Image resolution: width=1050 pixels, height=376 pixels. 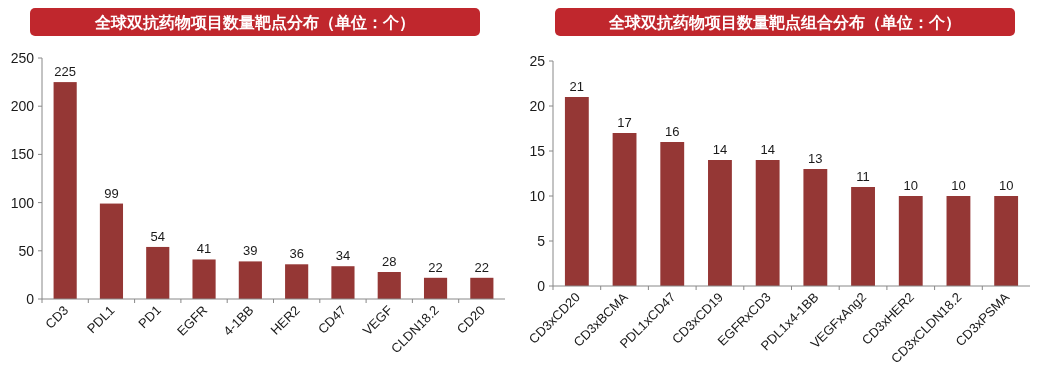 I want to click on data-label: 34, so click(x=343, y=256).